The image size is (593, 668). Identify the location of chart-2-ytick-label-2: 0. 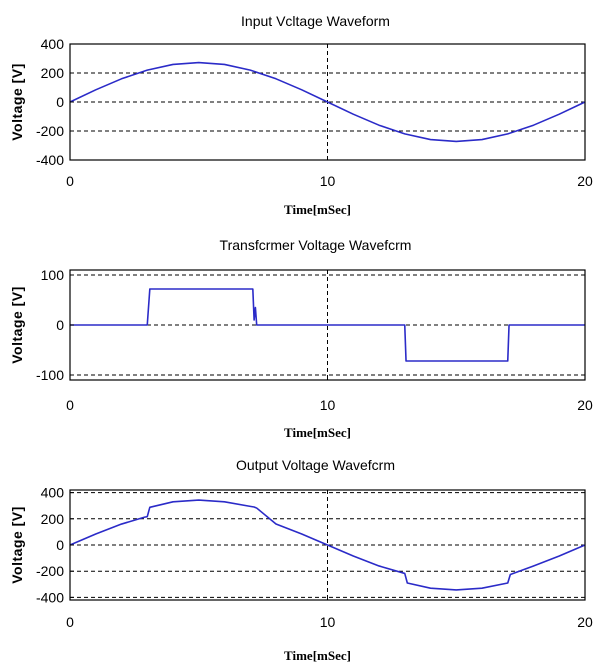
(60, 545).